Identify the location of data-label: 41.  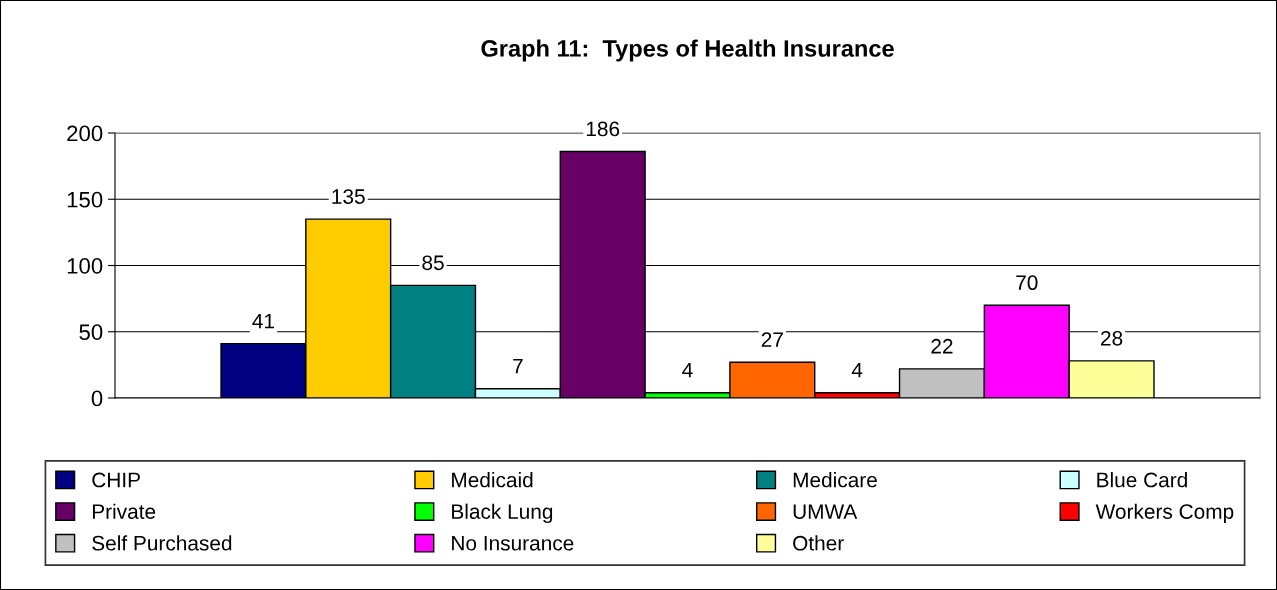
(263, 321).